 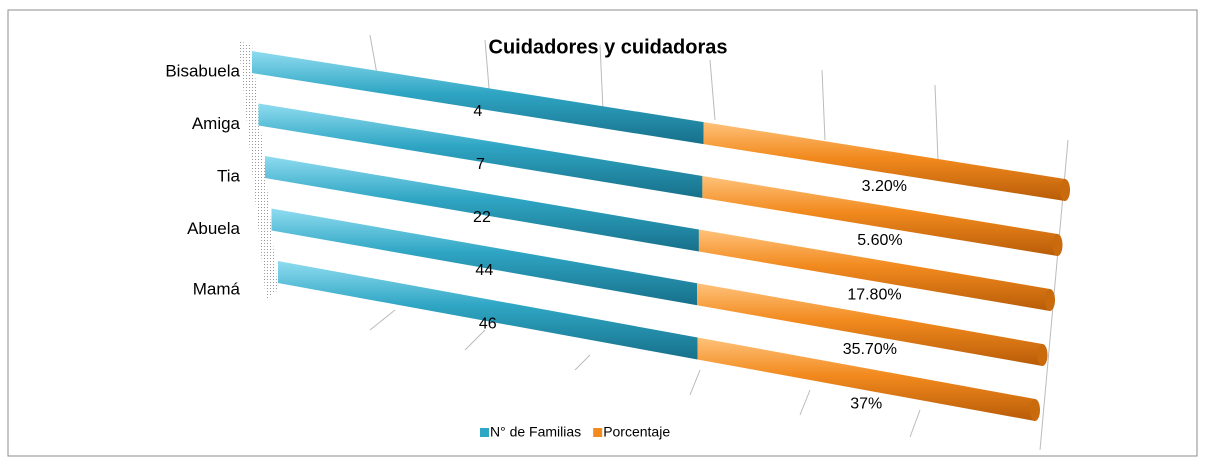 I want to click on data-label: 46, so click(x=488, y=323).